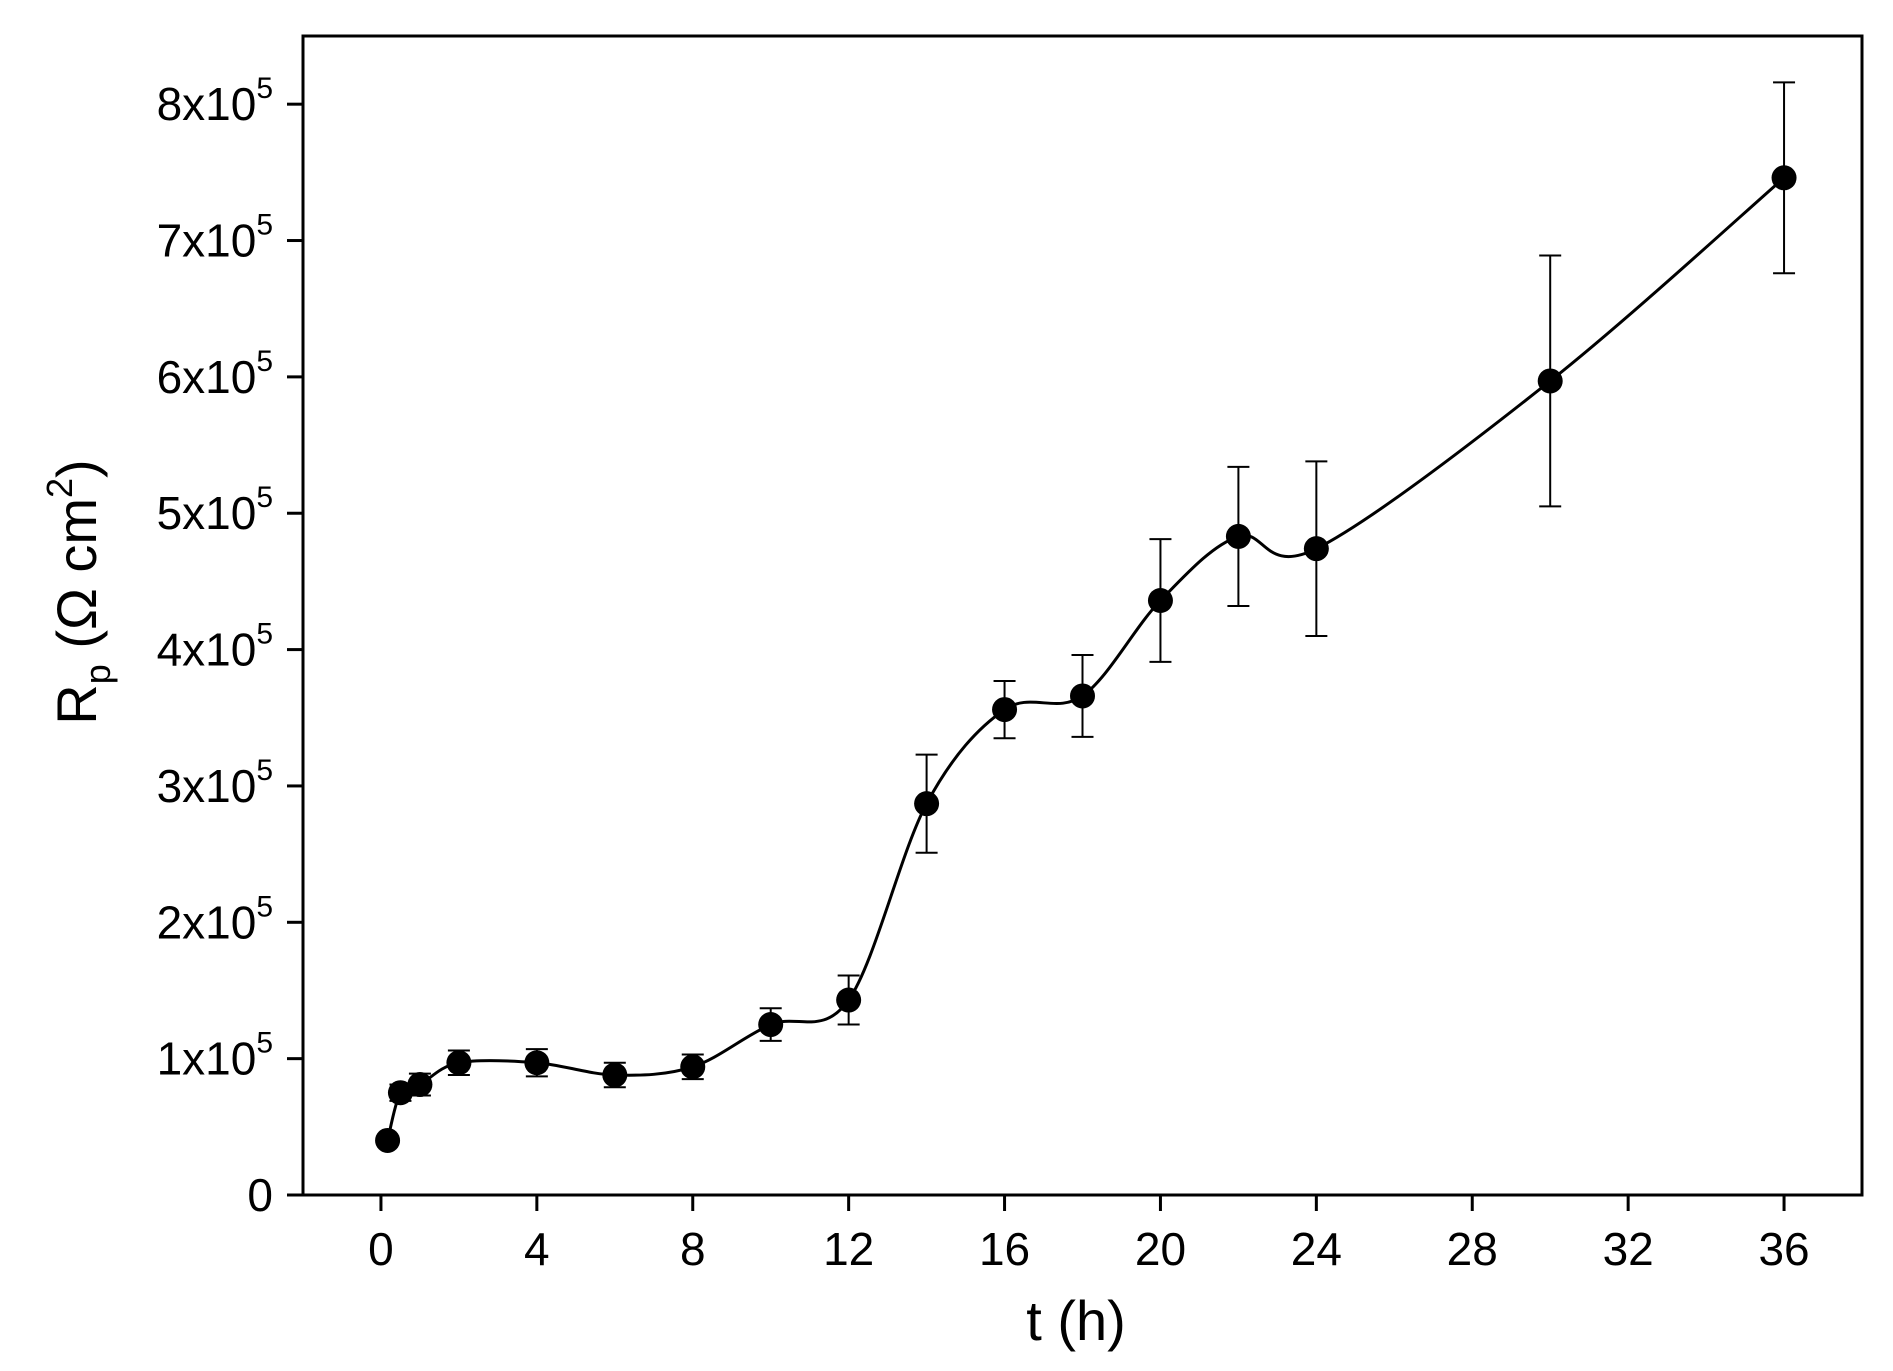  I want to click on x-tick-label: 36, so click(1783, 1249).